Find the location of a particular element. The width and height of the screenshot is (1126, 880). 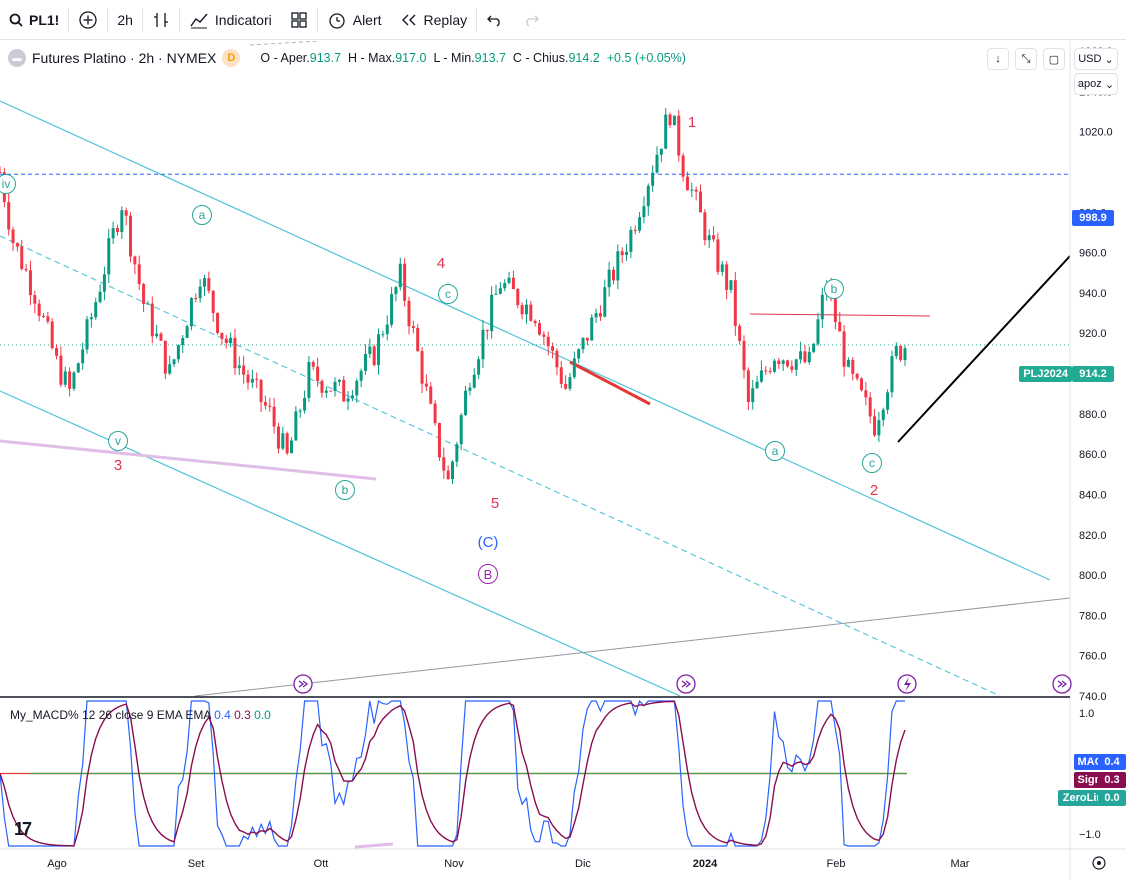

replay-button: Replay is located at coordinates (434, 20).